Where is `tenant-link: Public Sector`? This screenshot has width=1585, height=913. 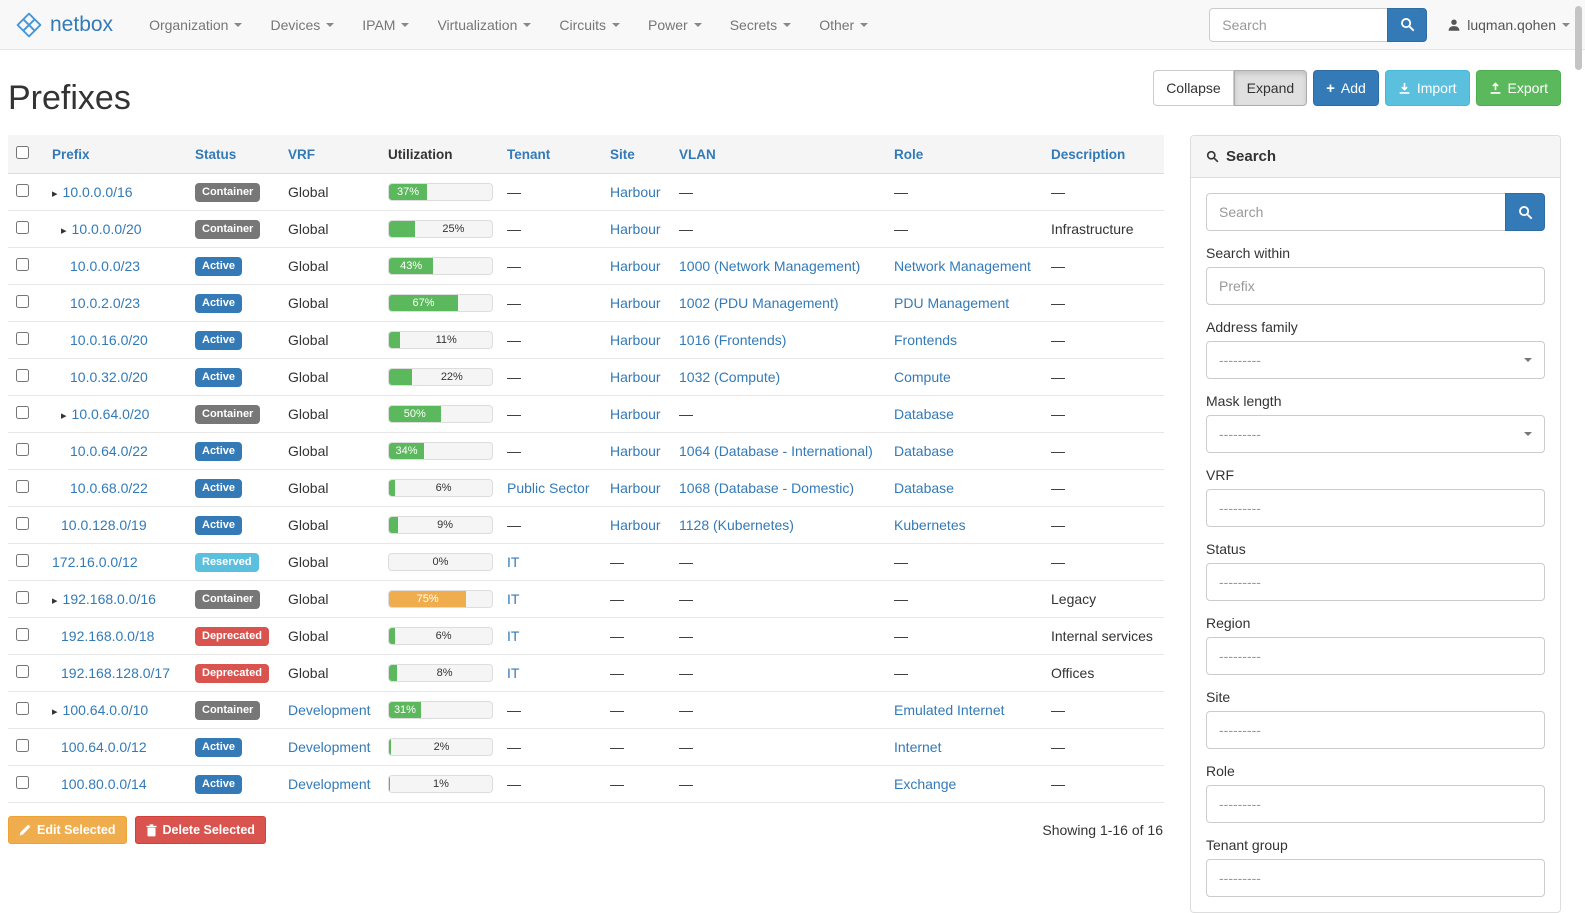
tenant-link: Public Sector is located at coordinates (548, 488).